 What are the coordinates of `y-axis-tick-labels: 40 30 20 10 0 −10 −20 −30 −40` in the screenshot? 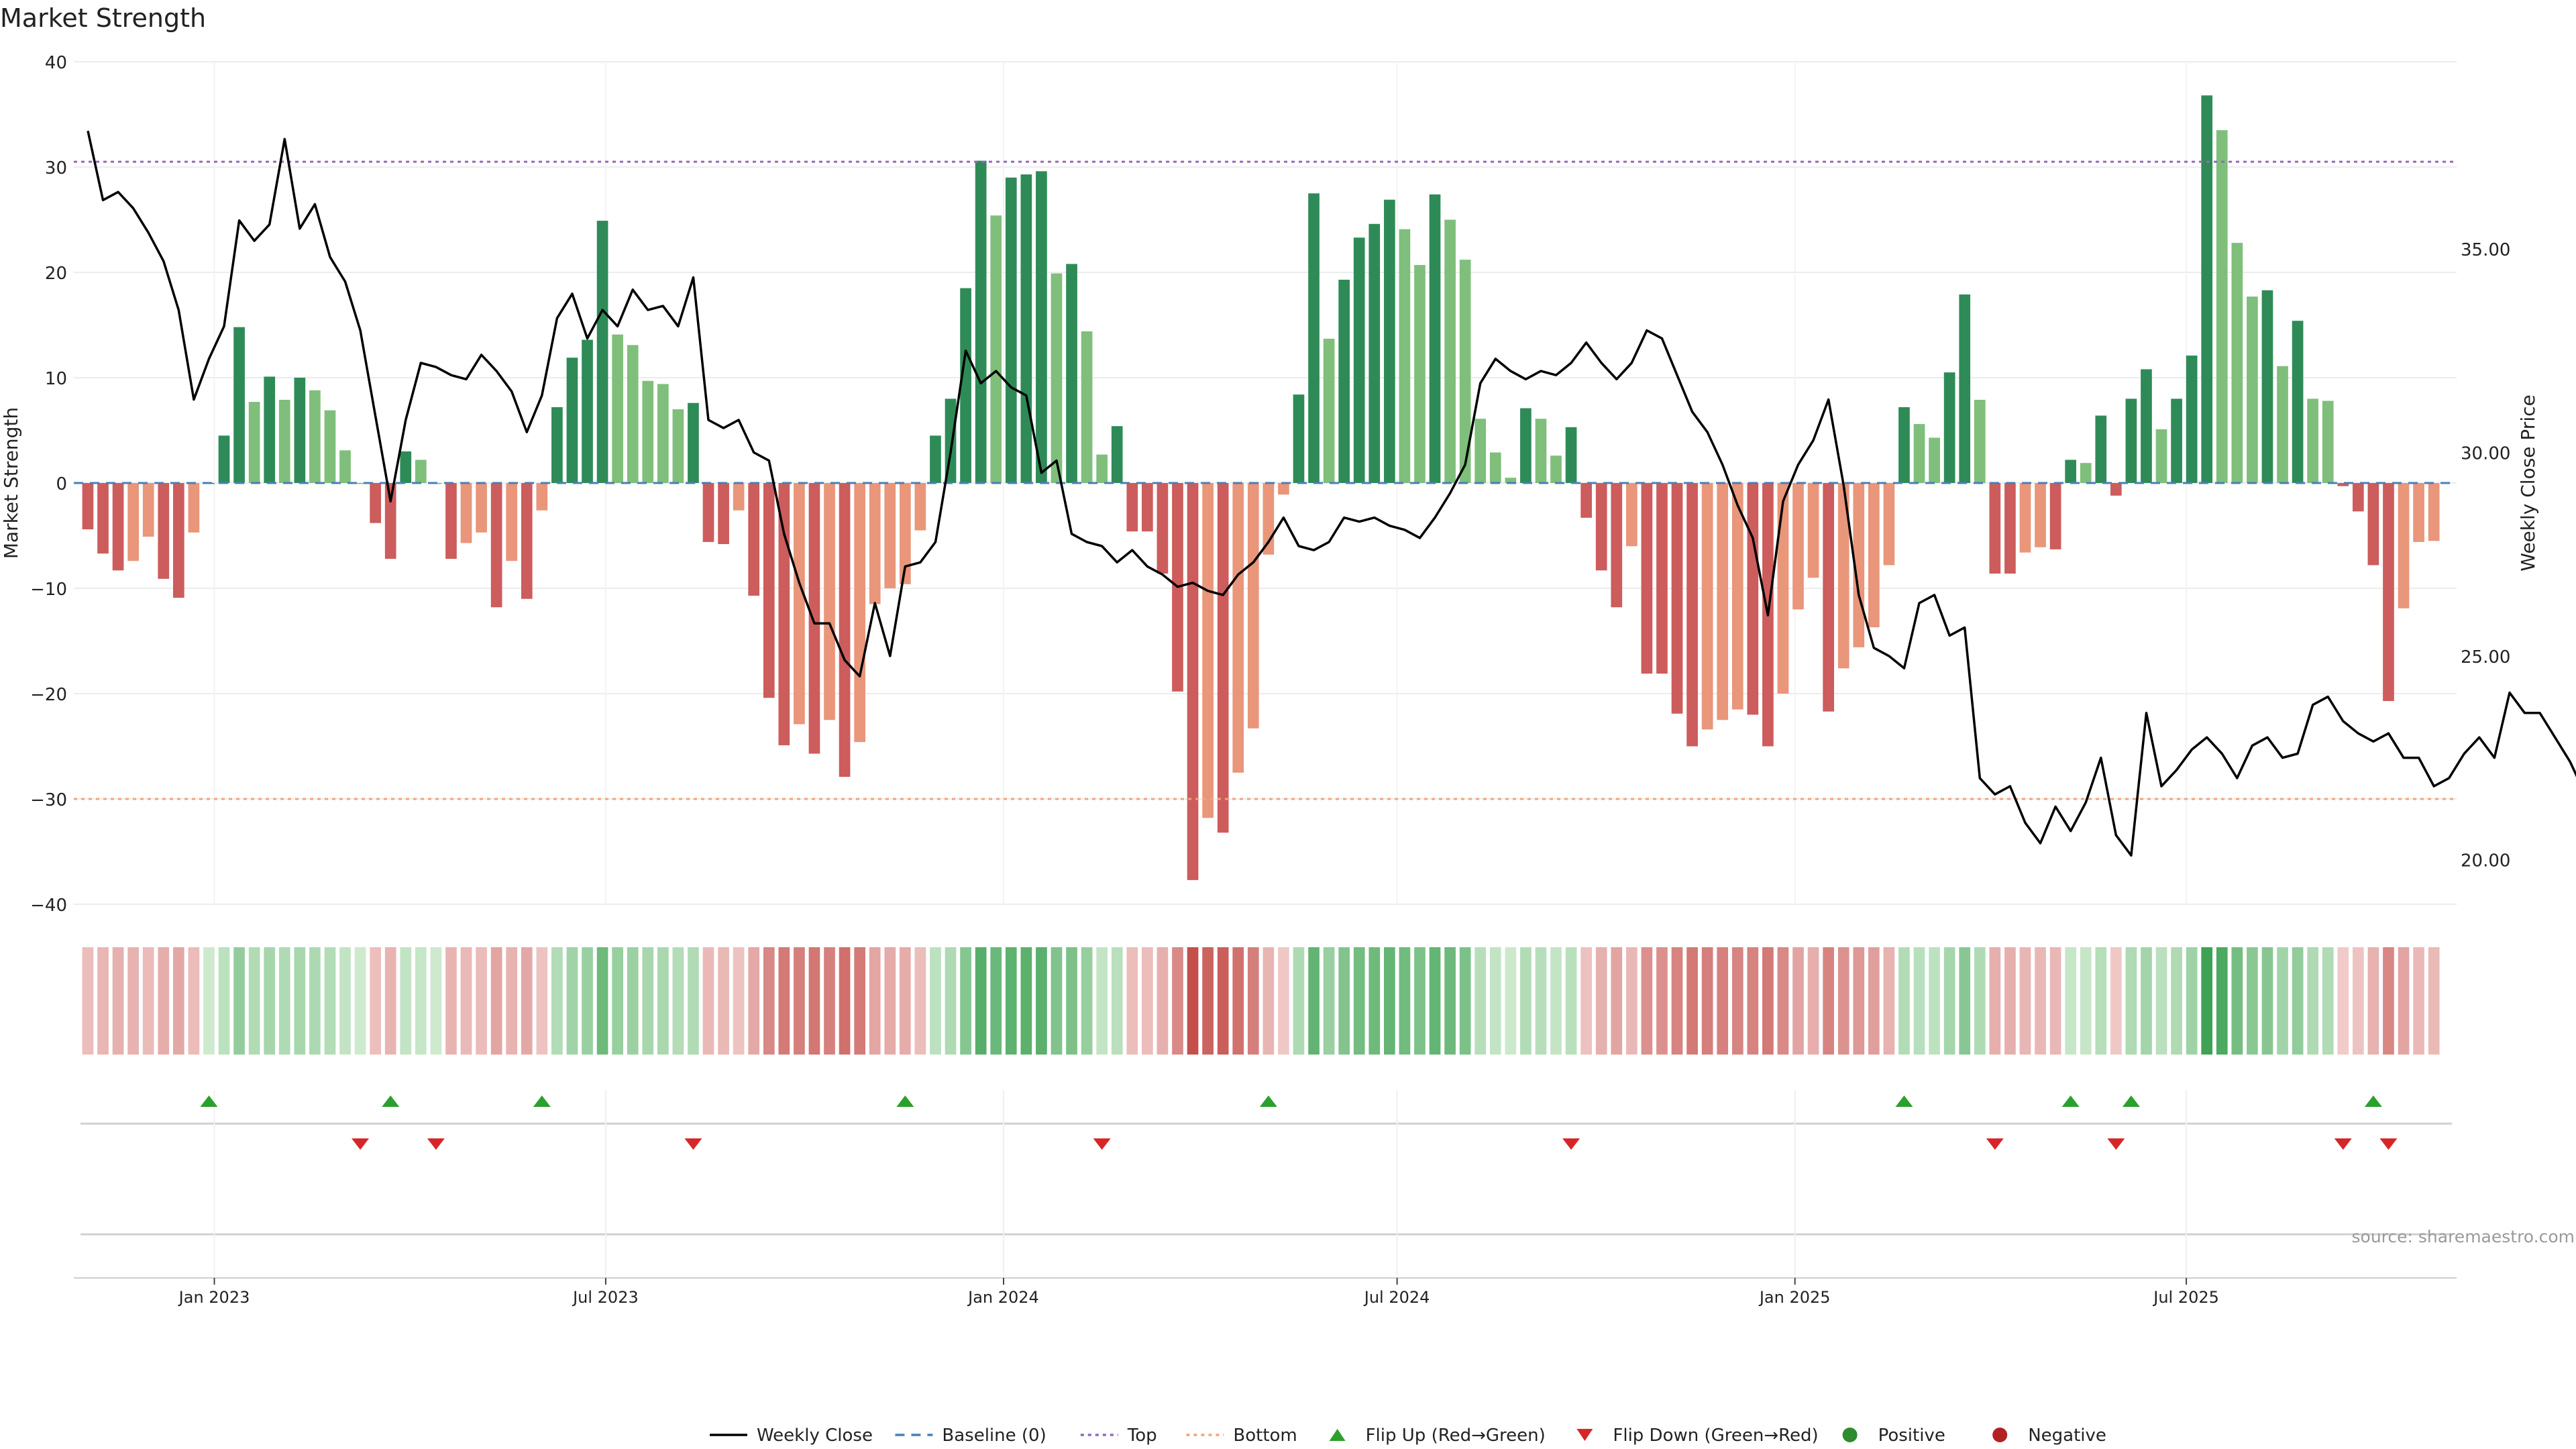 It's located at (48, 484).